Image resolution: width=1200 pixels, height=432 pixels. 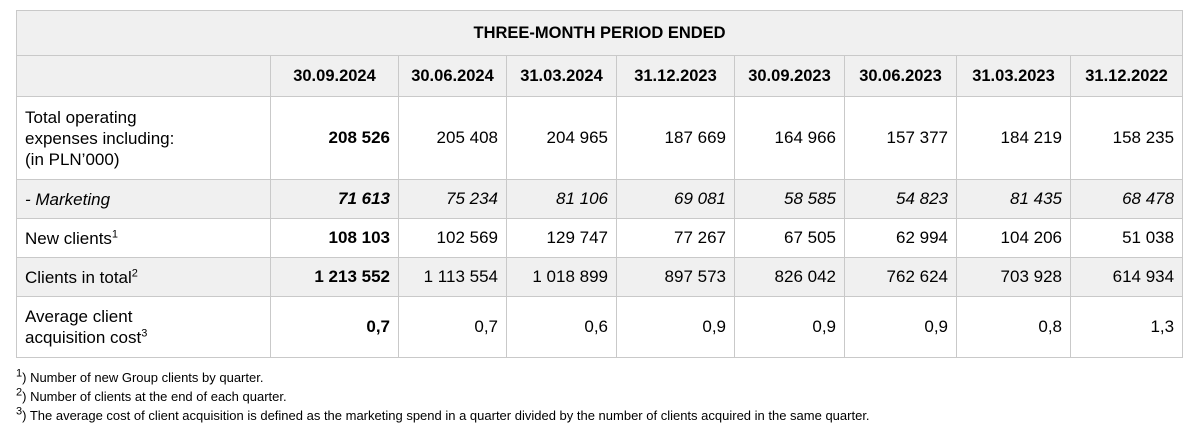 I want to click on table-cell: 77 267, so click(x=675, y=238).